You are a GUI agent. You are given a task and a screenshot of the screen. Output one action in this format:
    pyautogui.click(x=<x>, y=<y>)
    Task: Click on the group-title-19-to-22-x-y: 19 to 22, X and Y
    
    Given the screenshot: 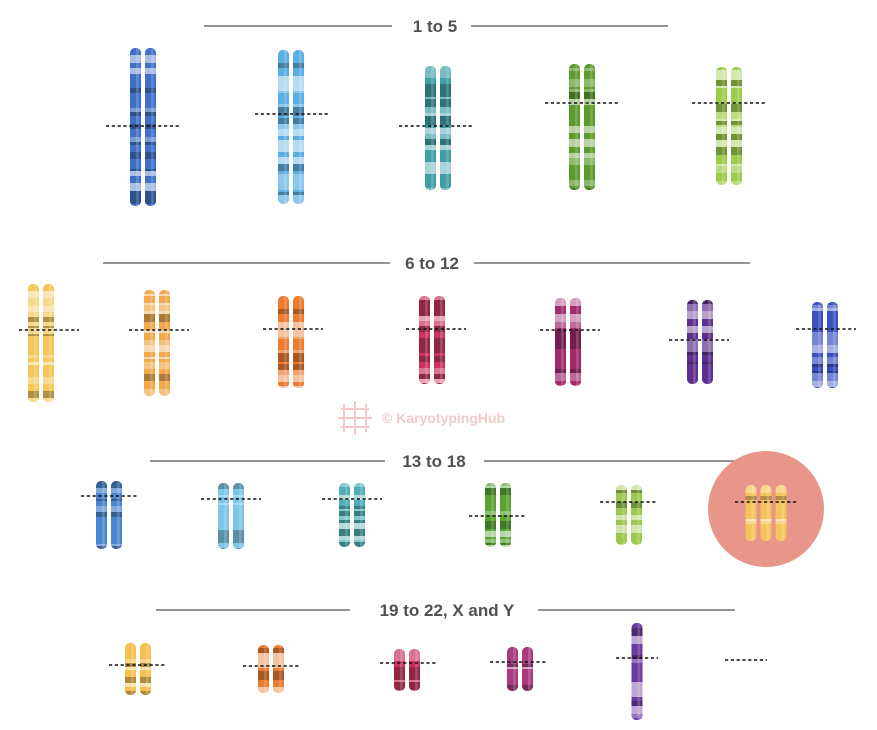 What is the action you would take?
    pyautogui.click(x=447, y=610)
    